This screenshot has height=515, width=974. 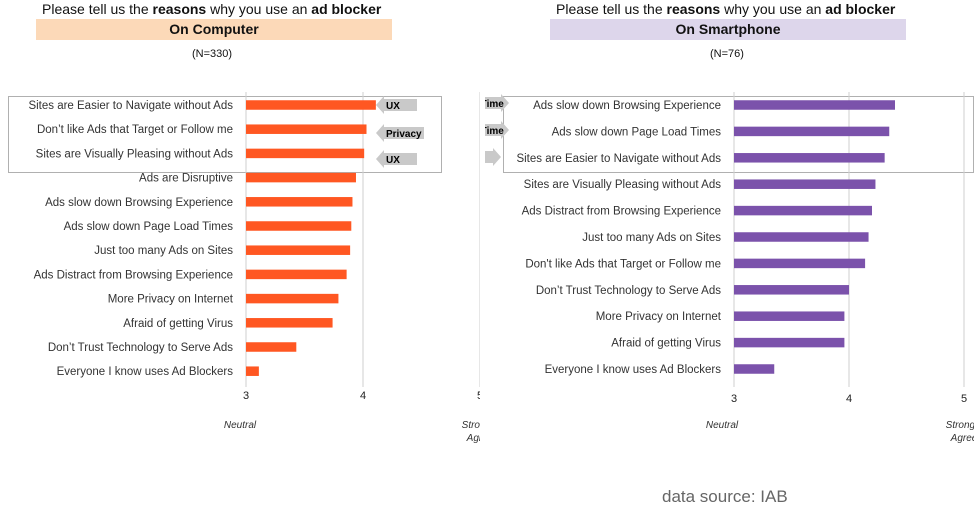 I want to click on category-label: Don't like Ads that Target or Follow me, so click(x=623, y=264).